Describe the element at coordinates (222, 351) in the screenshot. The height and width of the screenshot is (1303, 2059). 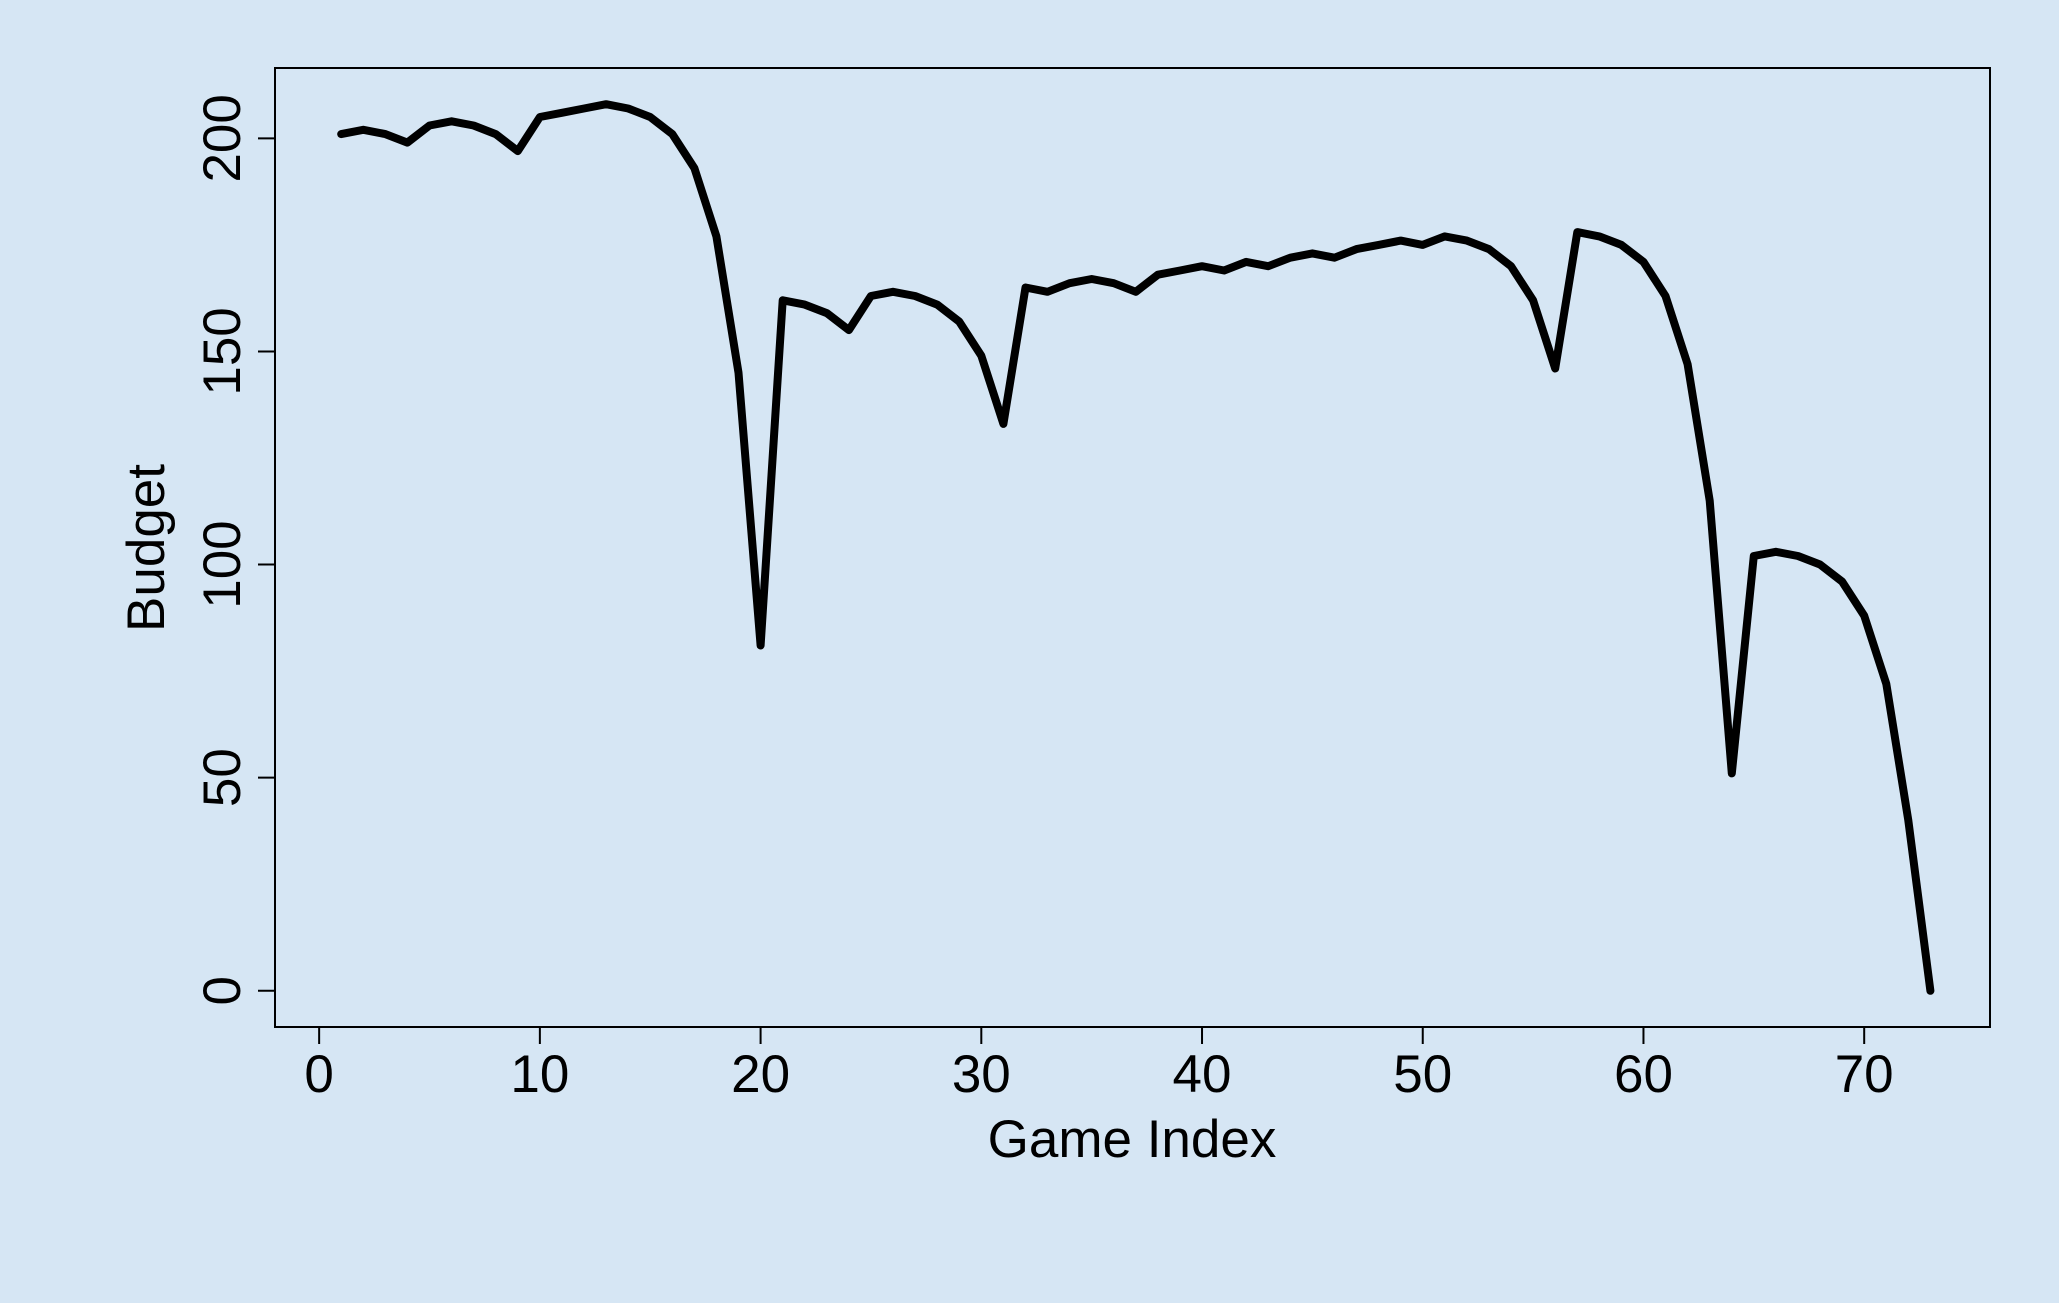
I see `y-tick-label: 150` at that location.